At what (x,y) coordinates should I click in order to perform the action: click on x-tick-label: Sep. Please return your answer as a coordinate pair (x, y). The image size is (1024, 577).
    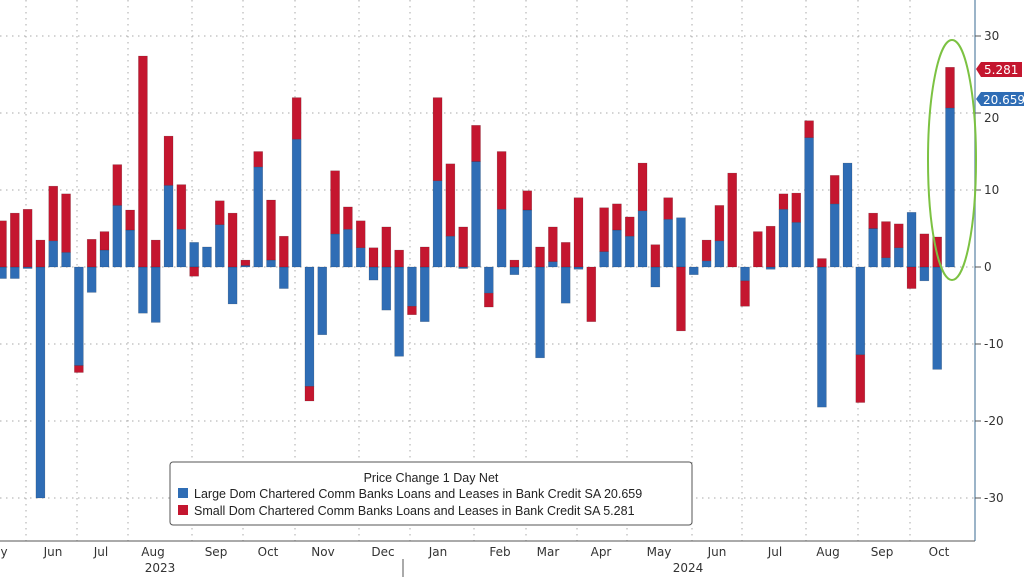
    Looking at the image, I should click on (216, 552).